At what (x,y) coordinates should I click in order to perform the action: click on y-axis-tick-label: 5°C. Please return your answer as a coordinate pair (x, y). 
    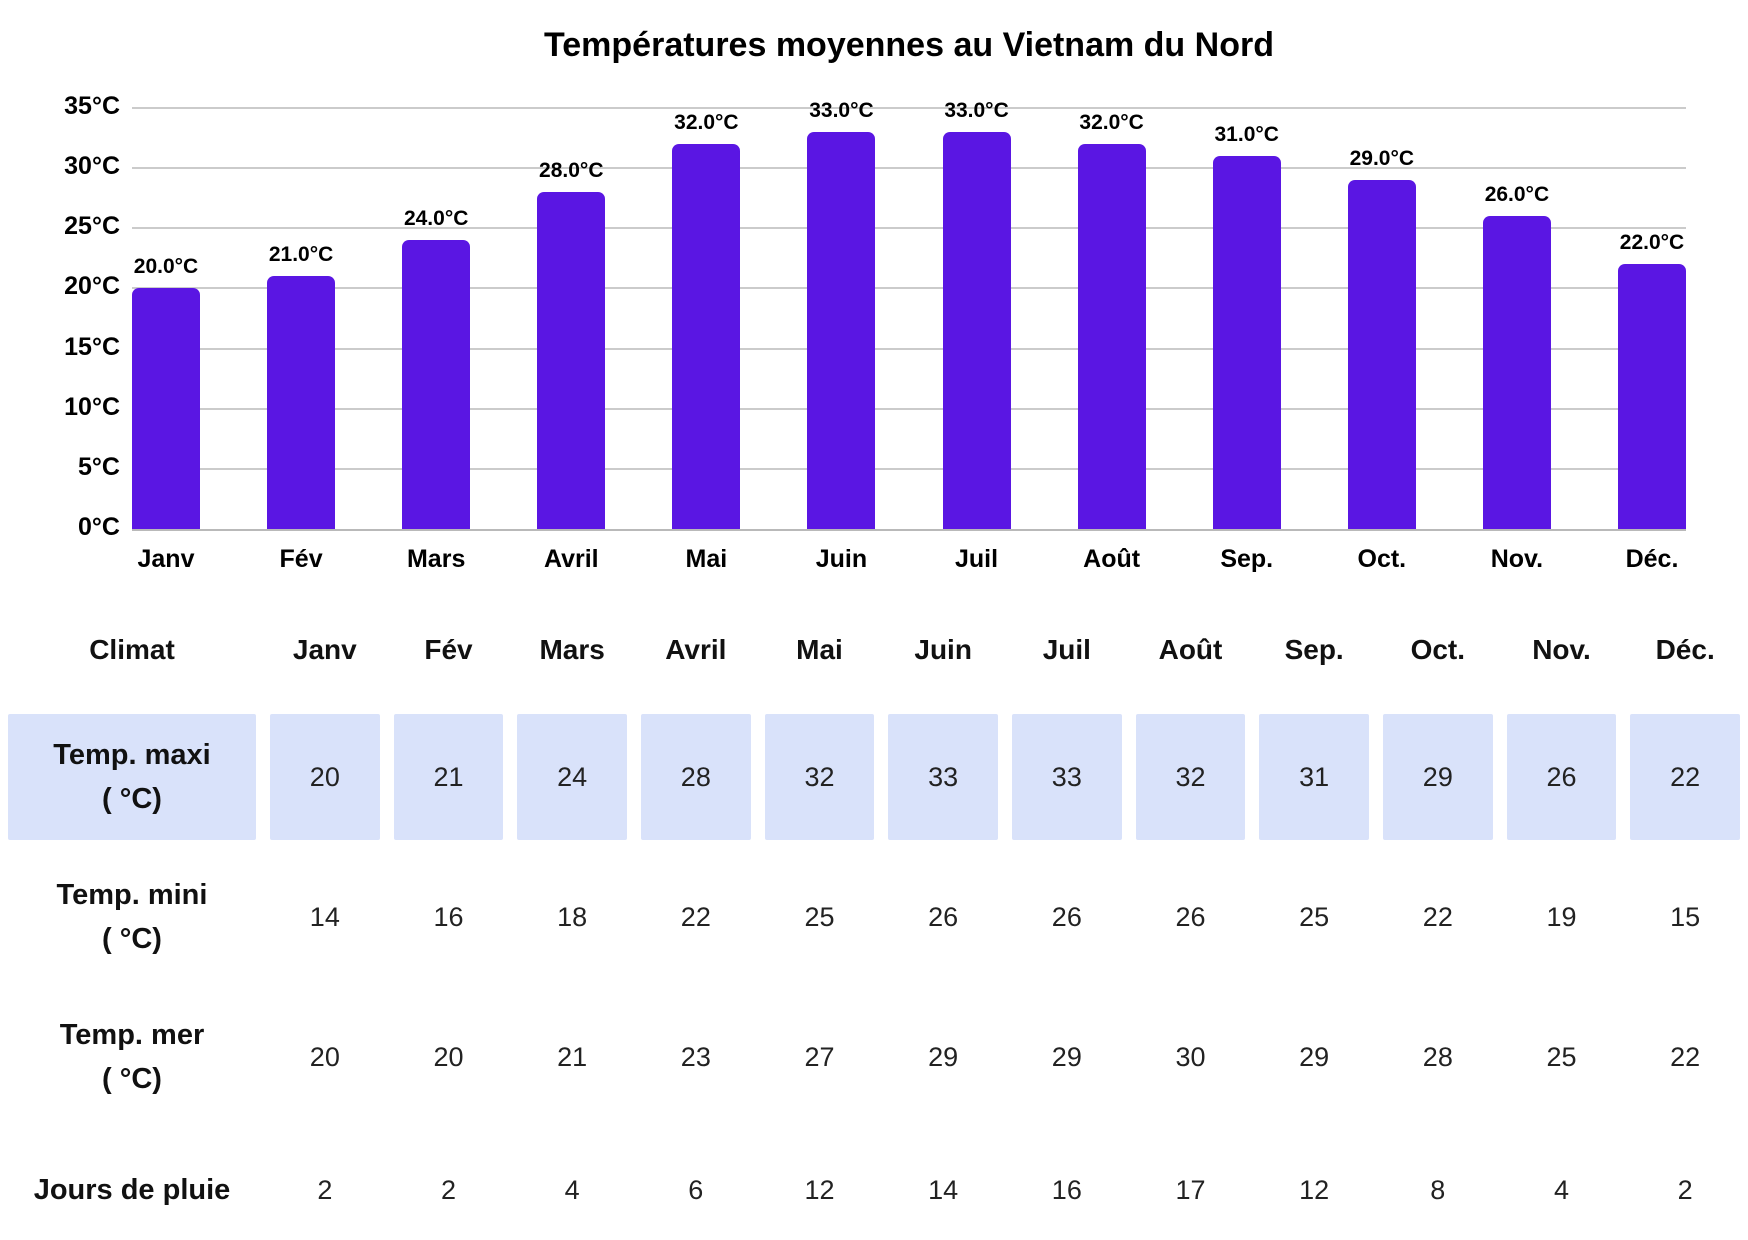
    Looking at the image, I should click on (99, 466).